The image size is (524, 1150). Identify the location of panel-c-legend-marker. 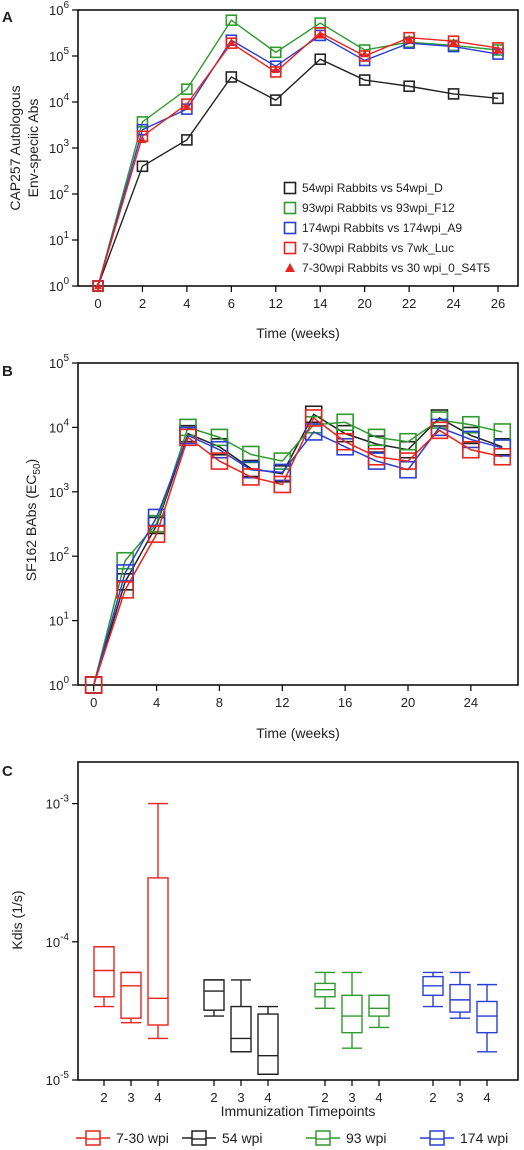
(323, 1138).